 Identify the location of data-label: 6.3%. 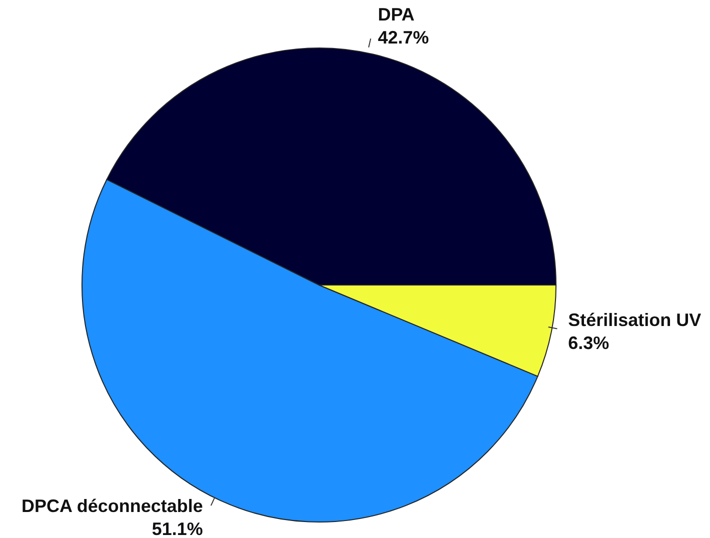
(589, 342).